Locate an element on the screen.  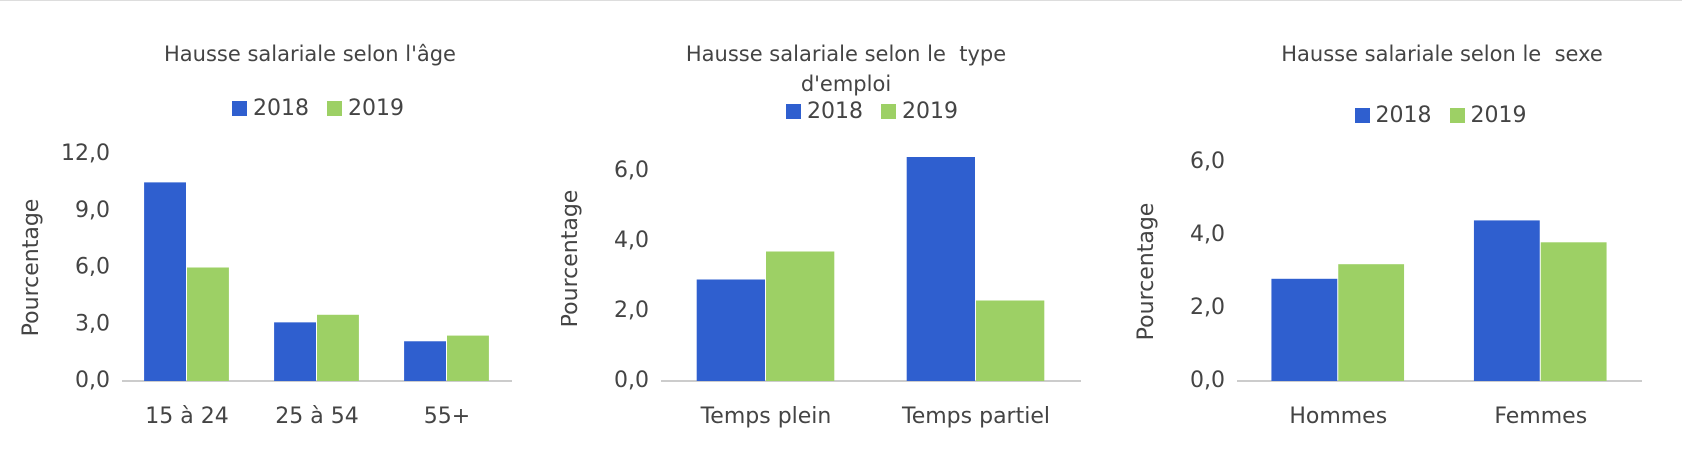
x-tick-label: 15 à 24 is located at coordinates (186, 416).